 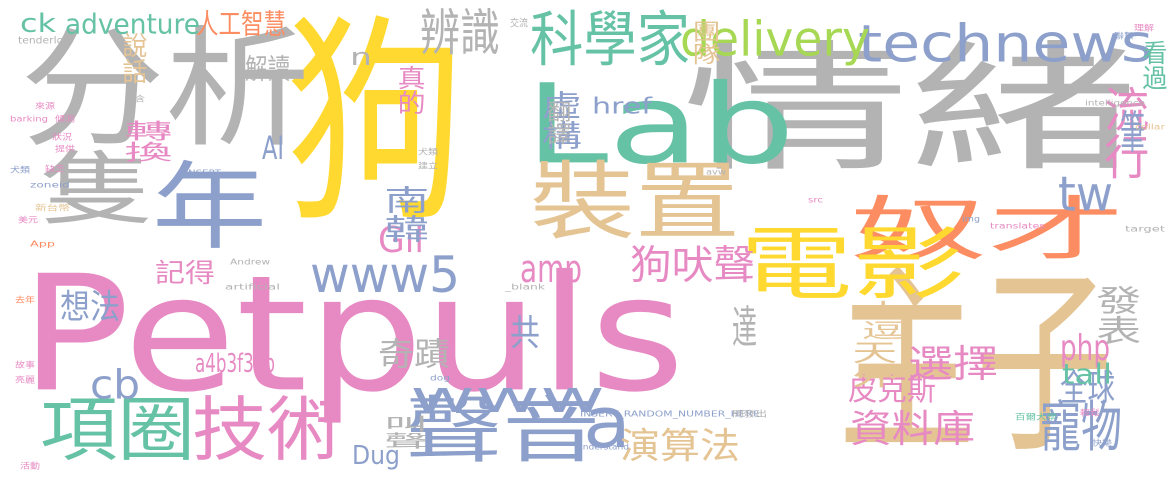 I want to click on word-story: 故事, so click(x=25, y=365).